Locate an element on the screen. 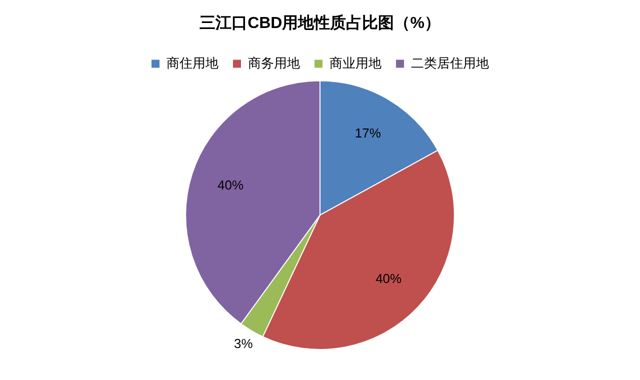 The image size is (640, 380). data-label: 17% is located at coordinates (368, 133).